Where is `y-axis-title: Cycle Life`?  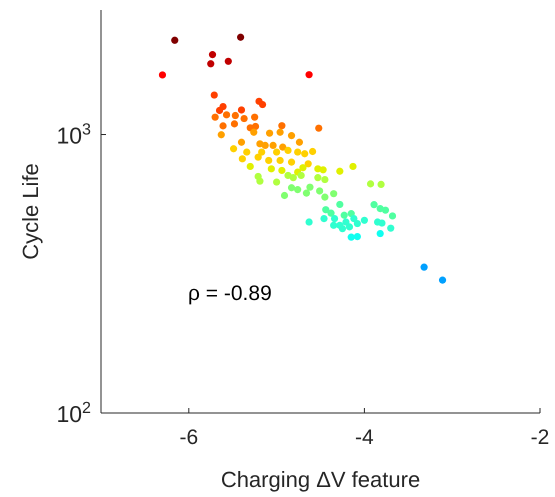 y-axis-title: Cycle Life is located at coordinates (30, 211).